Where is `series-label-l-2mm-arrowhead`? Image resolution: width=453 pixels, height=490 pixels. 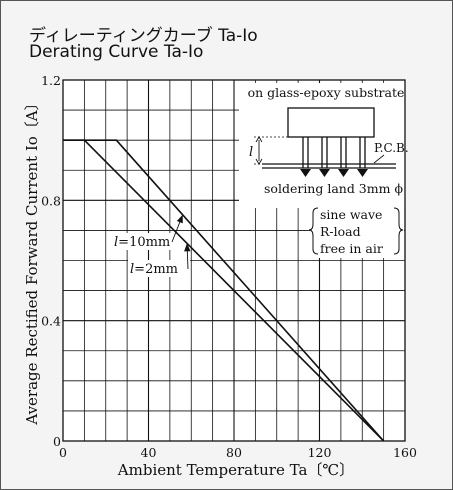
series-label-l-2mm-arrowhead is located at coordinates (187, 247).